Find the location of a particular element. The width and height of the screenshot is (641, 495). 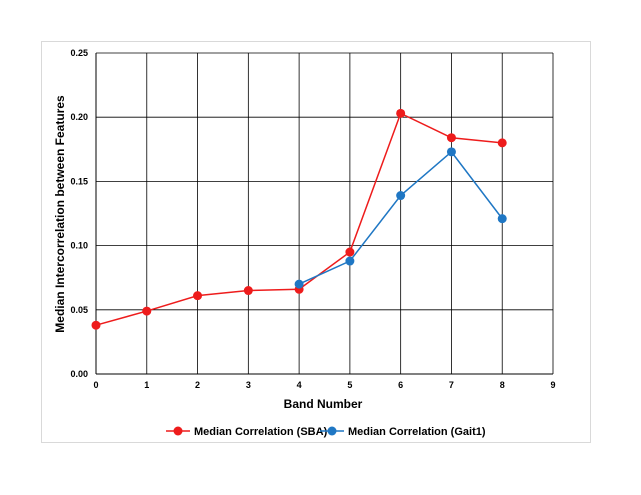

y-tick-label: 0.05 is located at coordinates (79, 310).